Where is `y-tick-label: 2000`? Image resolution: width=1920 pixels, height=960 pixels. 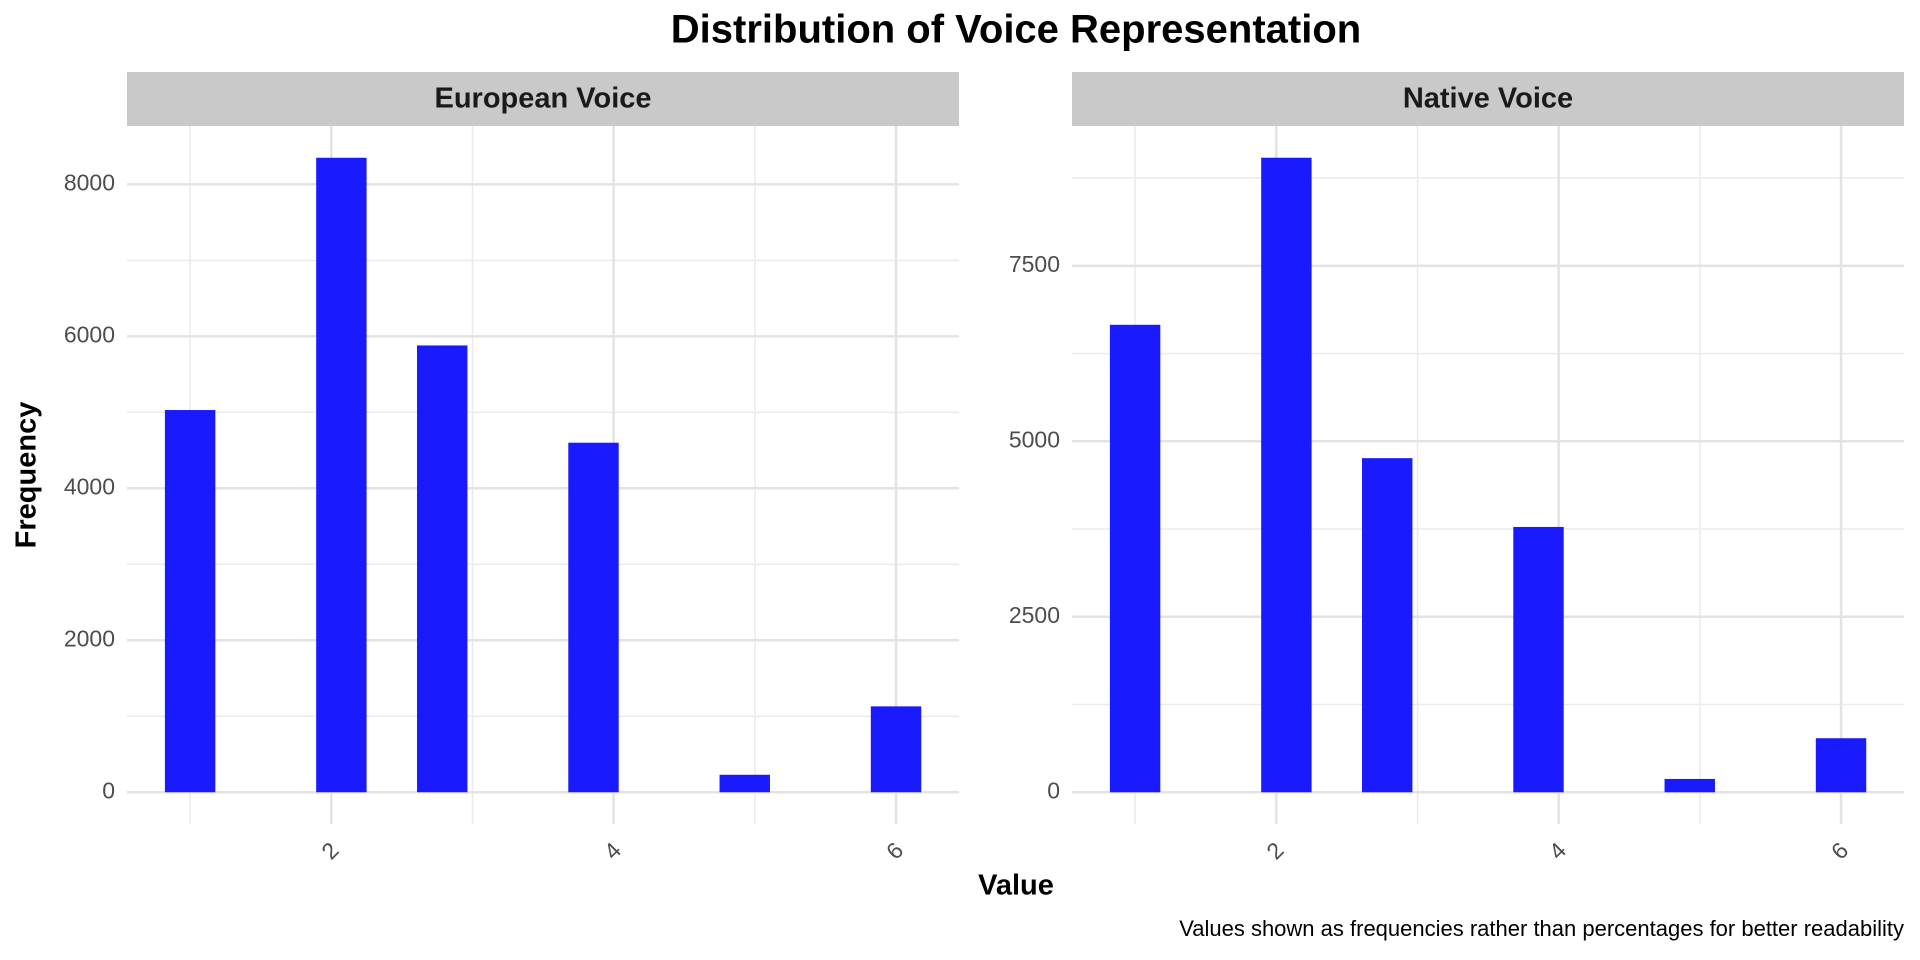
y-tick-label: 2000 is located at coordinates (89, 638).